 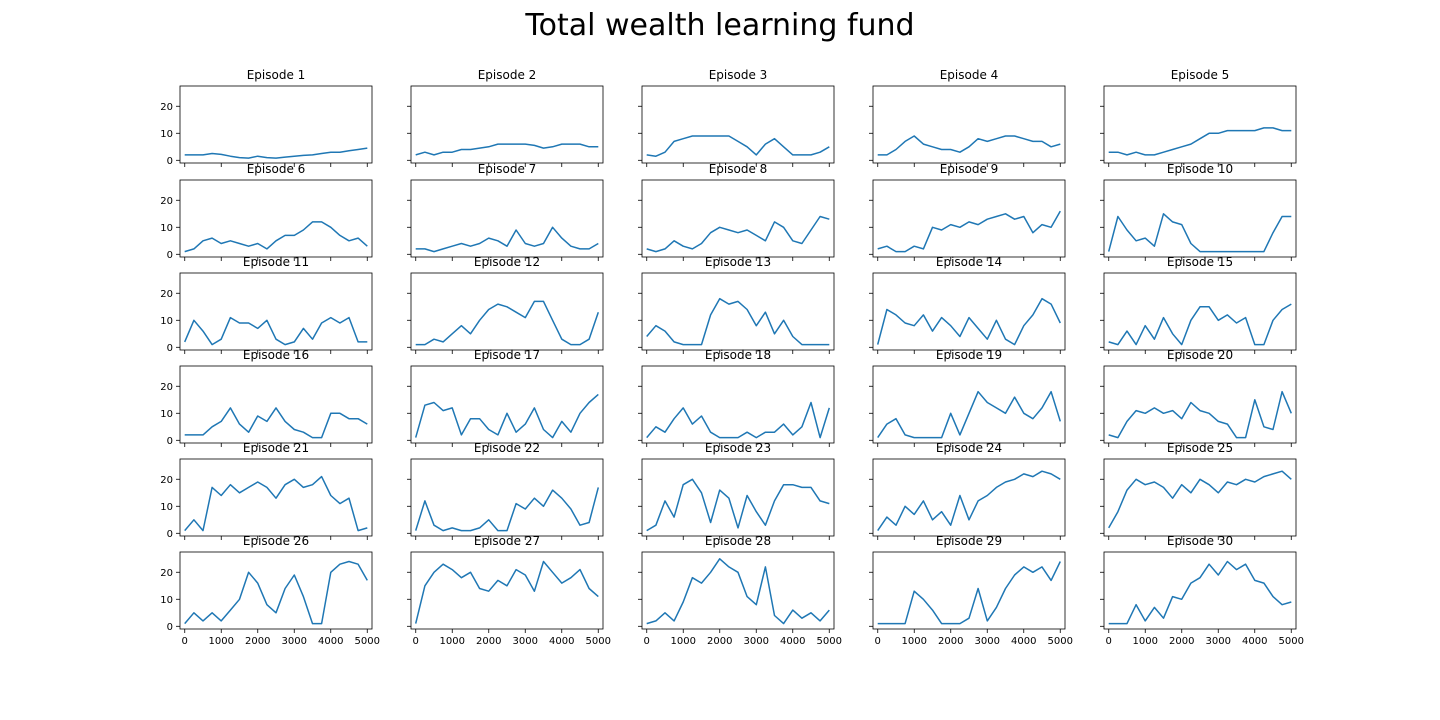 I want to click on subplot-title: Episode 20, so click(x=1200, y=355).